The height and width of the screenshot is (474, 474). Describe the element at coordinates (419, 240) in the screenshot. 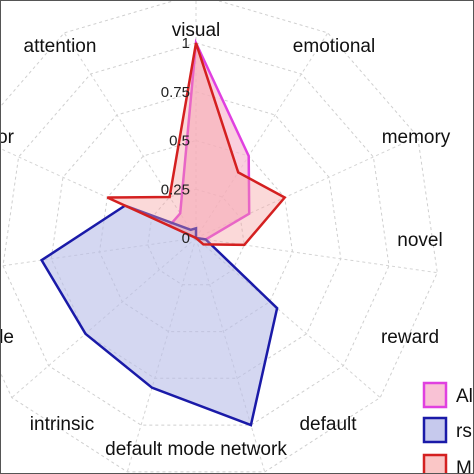

I see `axis-label-4: novel` at that location.